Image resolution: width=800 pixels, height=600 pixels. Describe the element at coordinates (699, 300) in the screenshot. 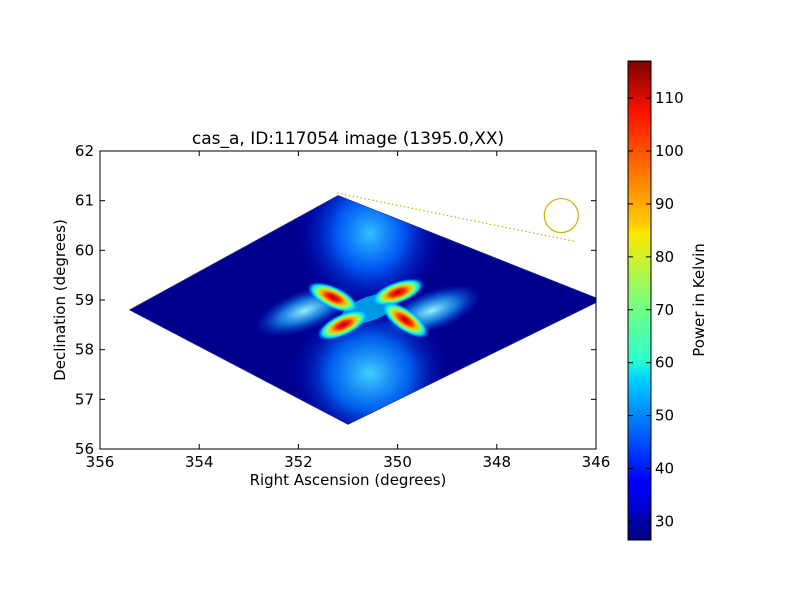

I see `colorbar-label: Power in Kelvin` at that location.